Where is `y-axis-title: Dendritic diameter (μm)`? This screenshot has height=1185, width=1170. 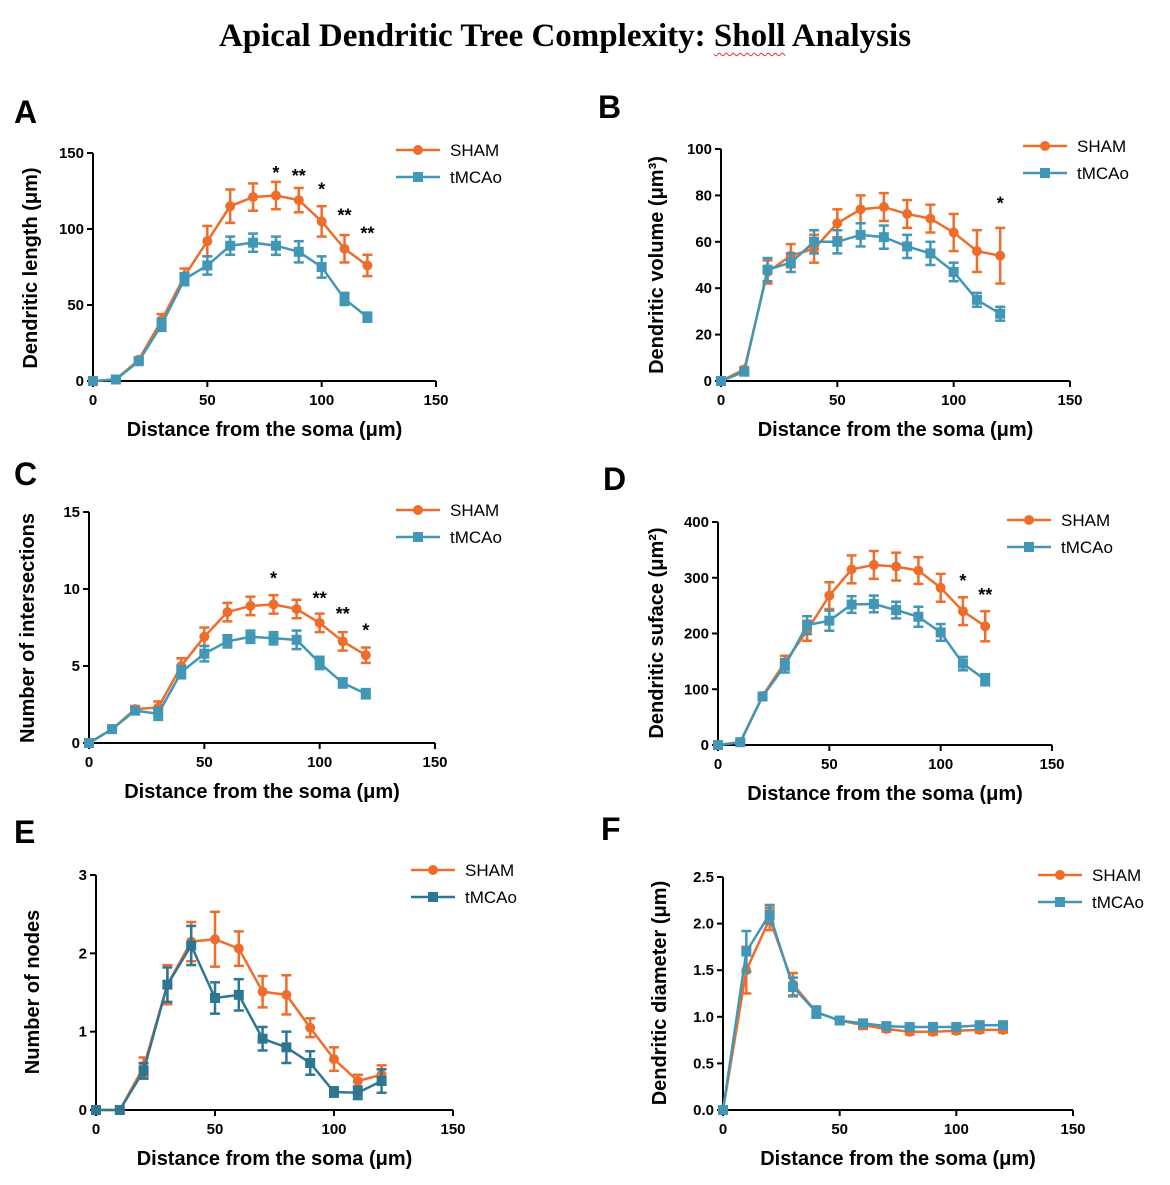
y-axis-title: Dendritic diameter (μm) is located at coordinates (660, 993).